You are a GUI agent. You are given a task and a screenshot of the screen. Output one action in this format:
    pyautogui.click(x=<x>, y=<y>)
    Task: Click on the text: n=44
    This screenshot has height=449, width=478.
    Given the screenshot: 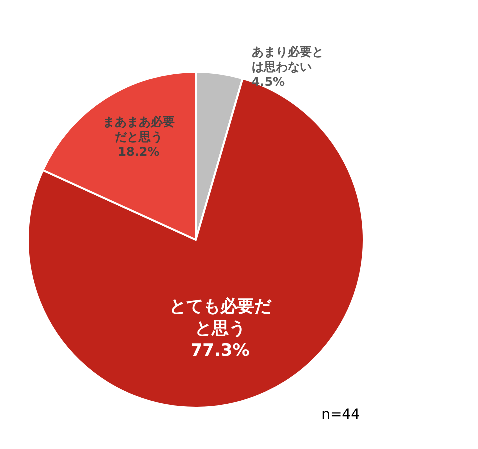 What is the action you would take?
    pyautogui.click(x=341, y=415)
    